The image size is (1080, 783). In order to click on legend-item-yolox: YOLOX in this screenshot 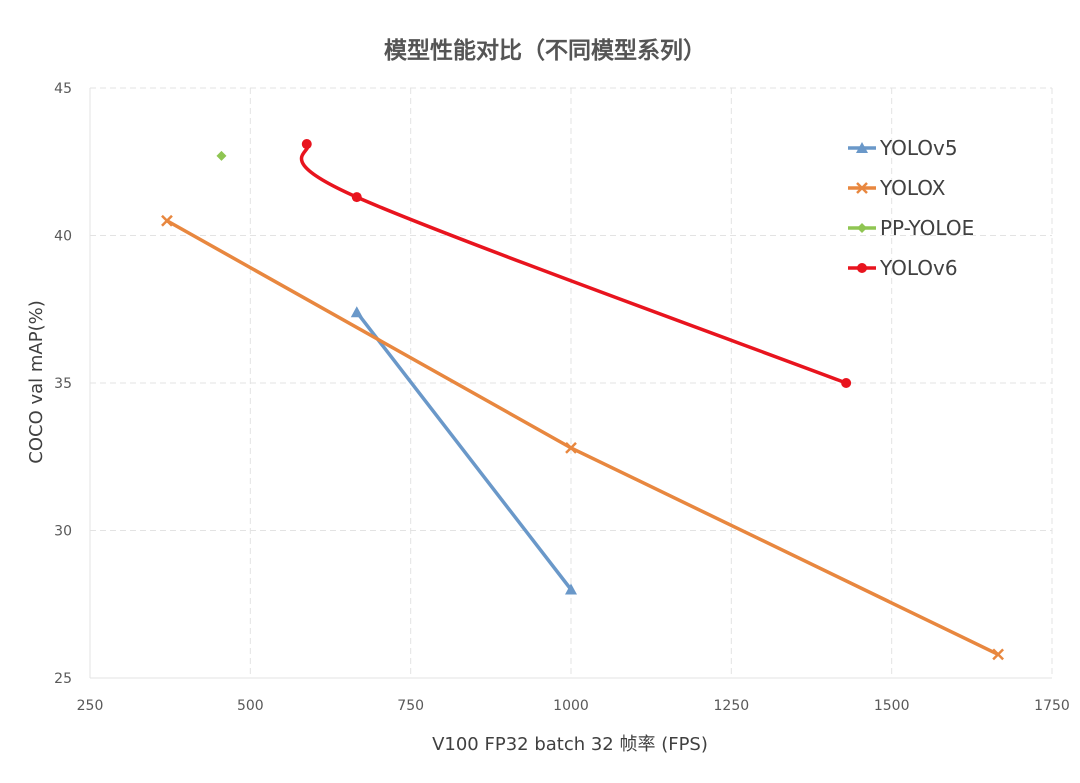, I will do `click(897, 188)`.